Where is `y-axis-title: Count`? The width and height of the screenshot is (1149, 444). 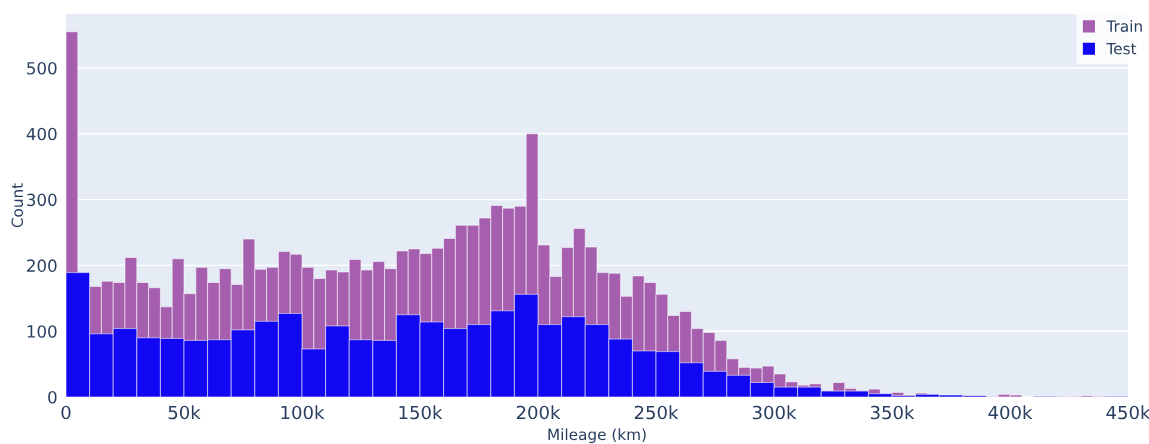 y-axis-title: Count is located at coordinates (17, 205).